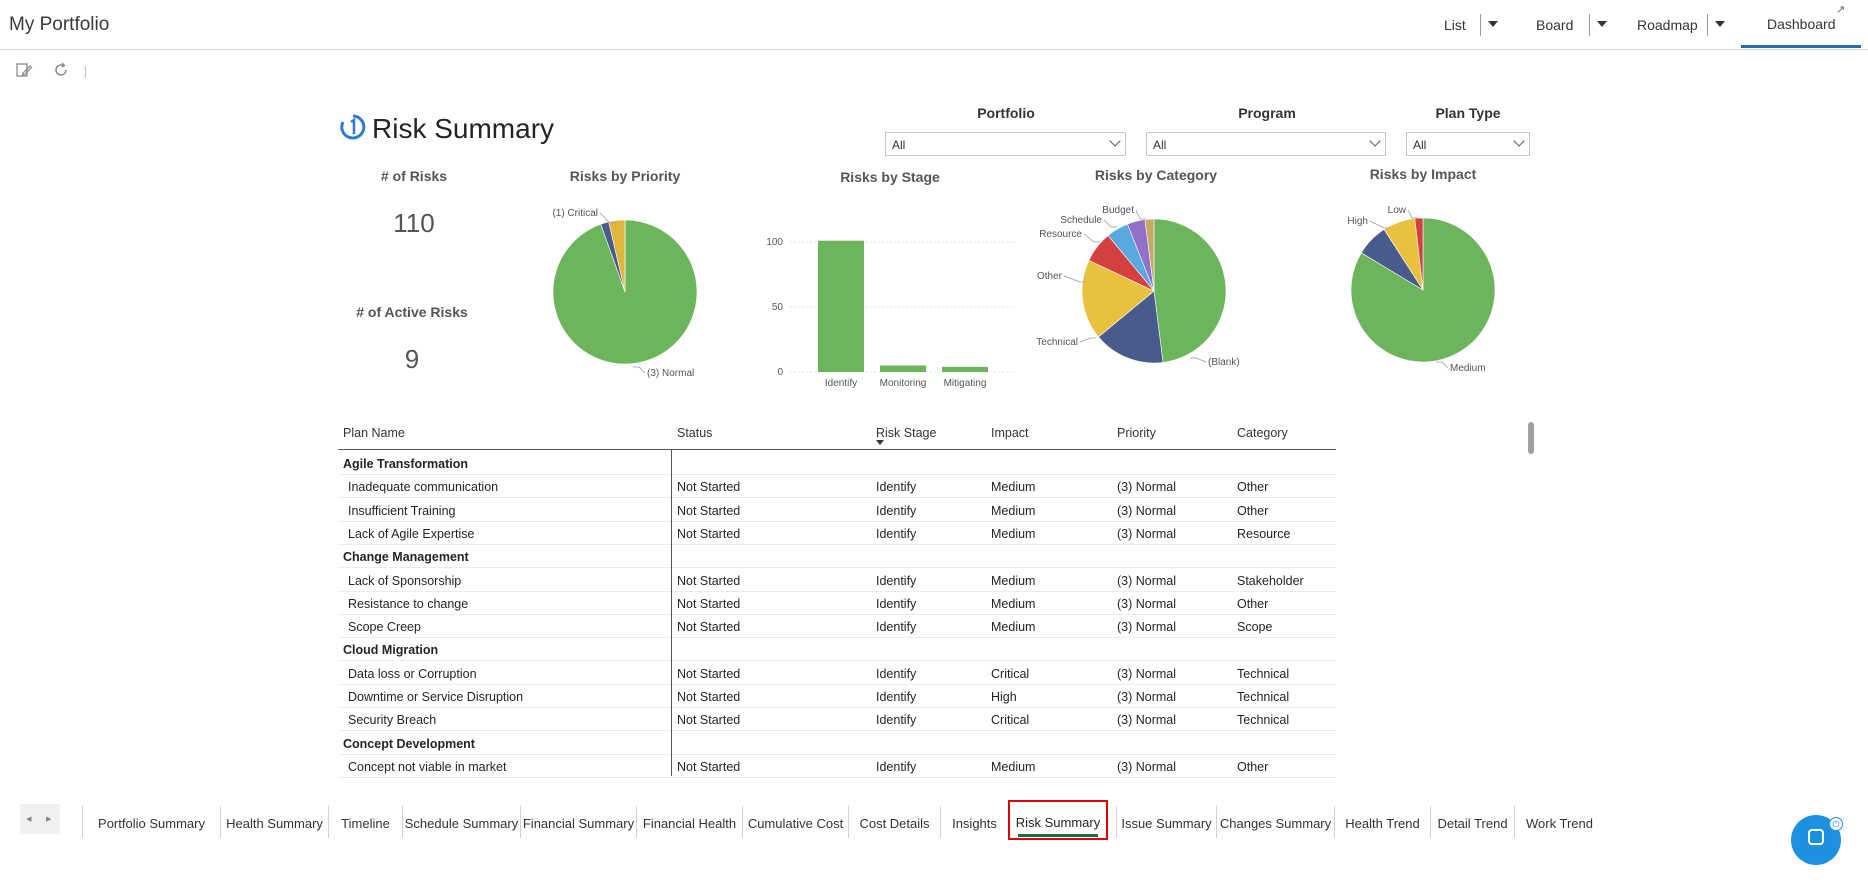 The image size is (1868, 892). I want to click on tab-changes-summary: Changes Summary, so click(1275, 822).